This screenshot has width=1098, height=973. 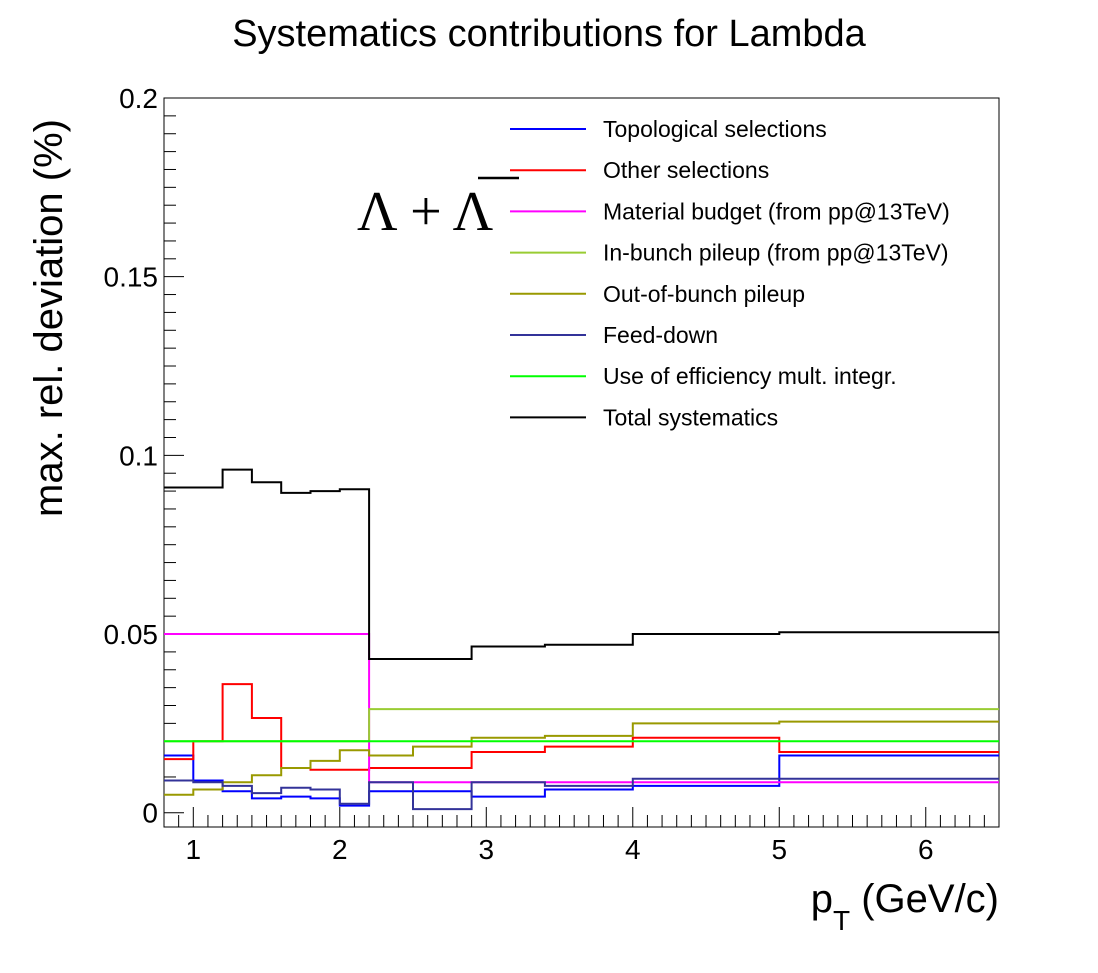 What do you see at coordinates (715, 129) in the screenshot?
I see `legend-label-topological-selections: Topological selections` at bounding box center [715, 129].